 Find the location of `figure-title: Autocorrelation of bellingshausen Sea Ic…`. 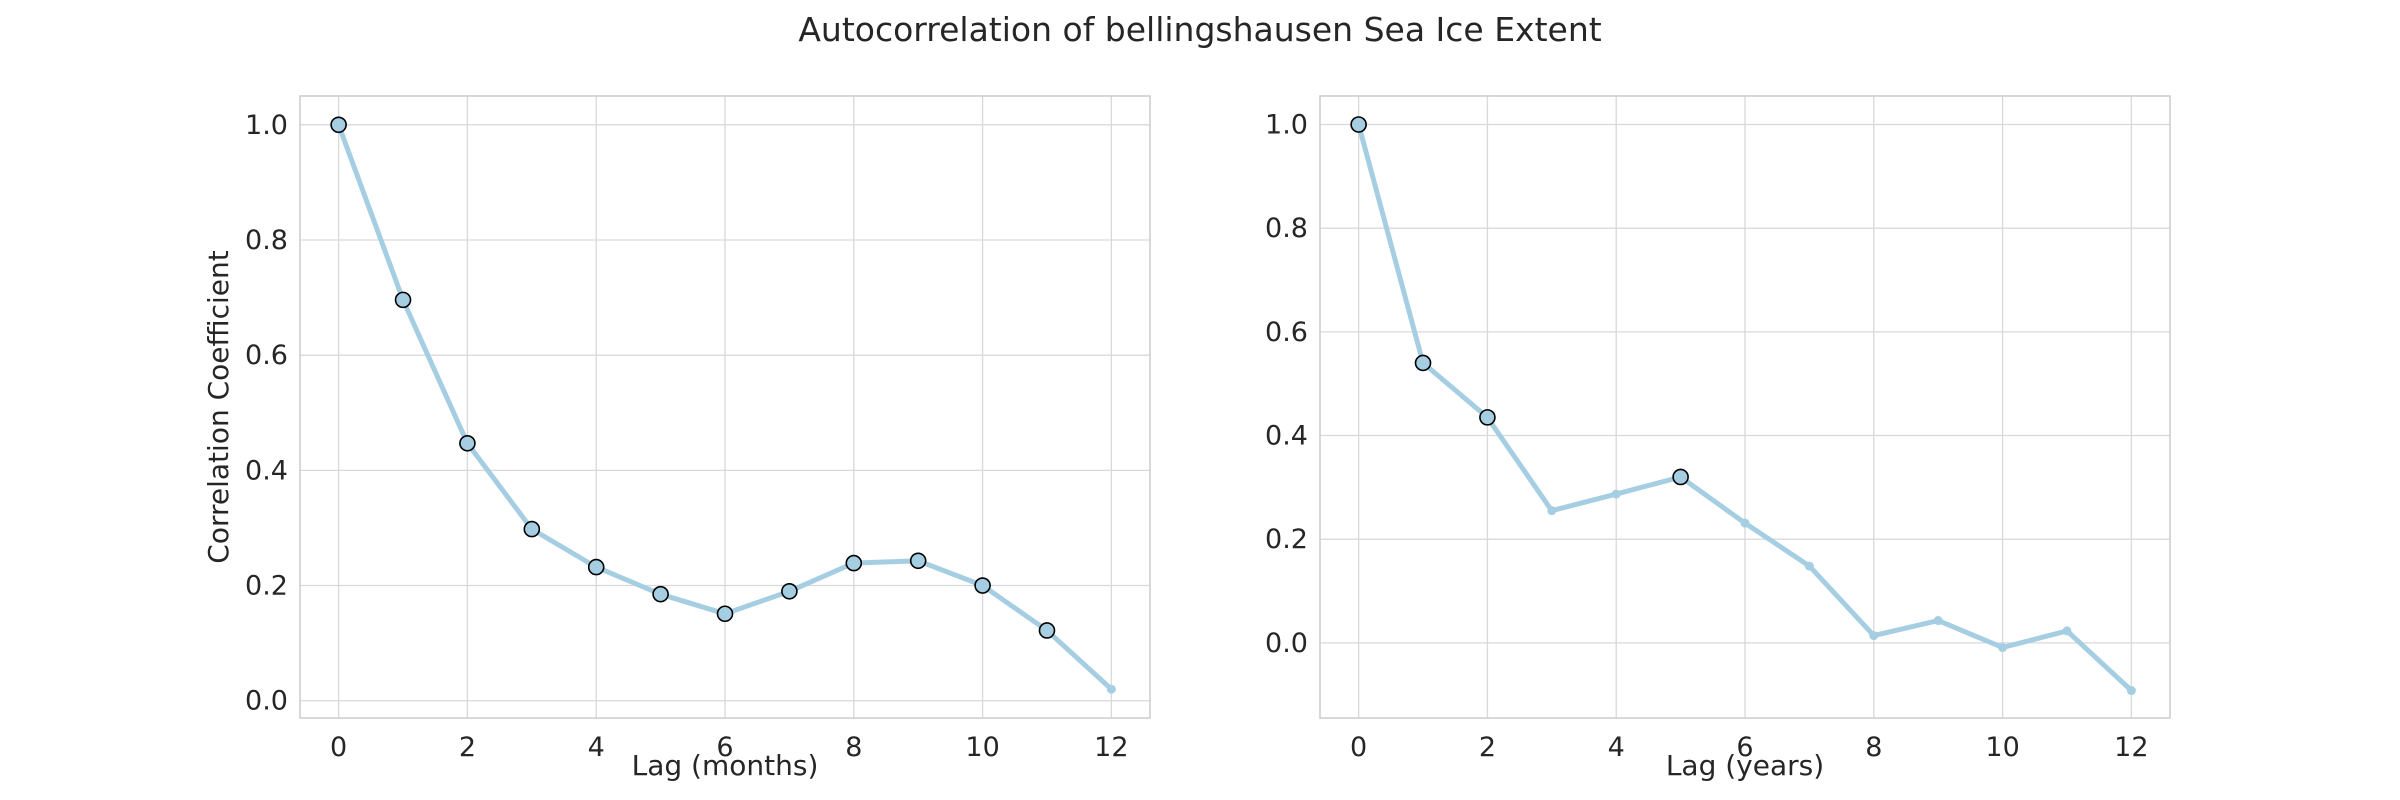

figure-title: Autocorrelation of bellingshausen Sea Ic… is located at coordinates (1200, 29).